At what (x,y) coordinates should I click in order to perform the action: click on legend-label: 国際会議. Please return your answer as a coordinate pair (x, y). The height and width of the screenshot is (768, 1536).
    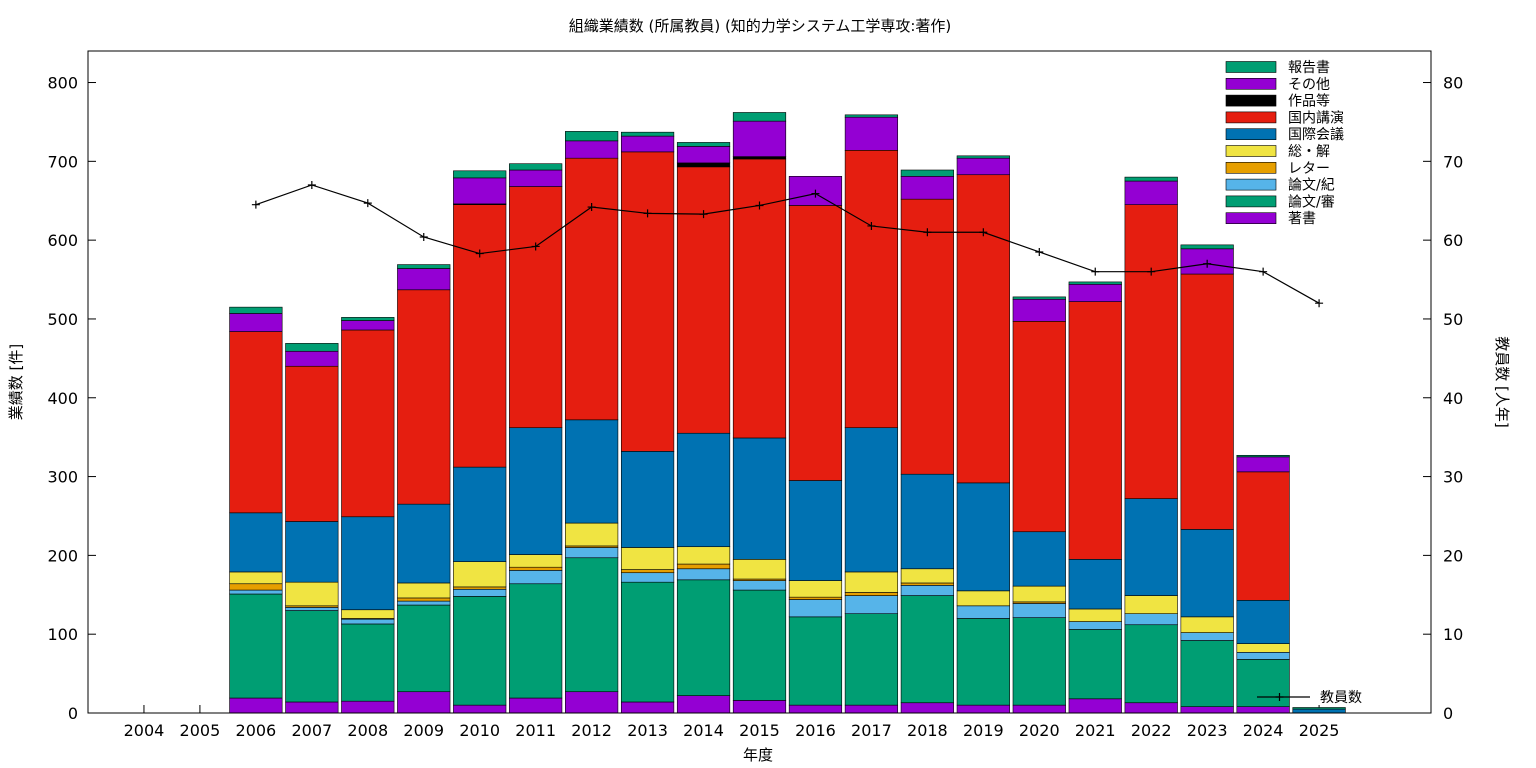
    Looking at the image, I should click on (1316, 134).